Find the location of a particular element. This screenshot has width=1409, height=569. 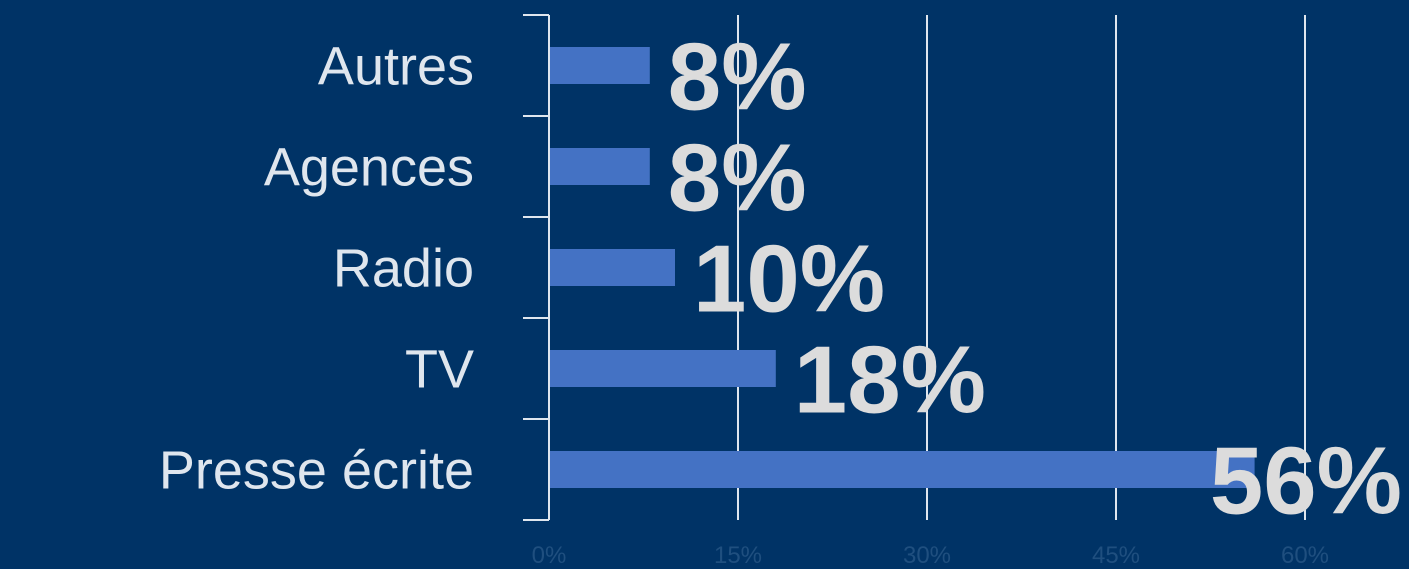

x-tick-labels: 0% 15% 30% 45% 60% is located at coordinates (930, 555).